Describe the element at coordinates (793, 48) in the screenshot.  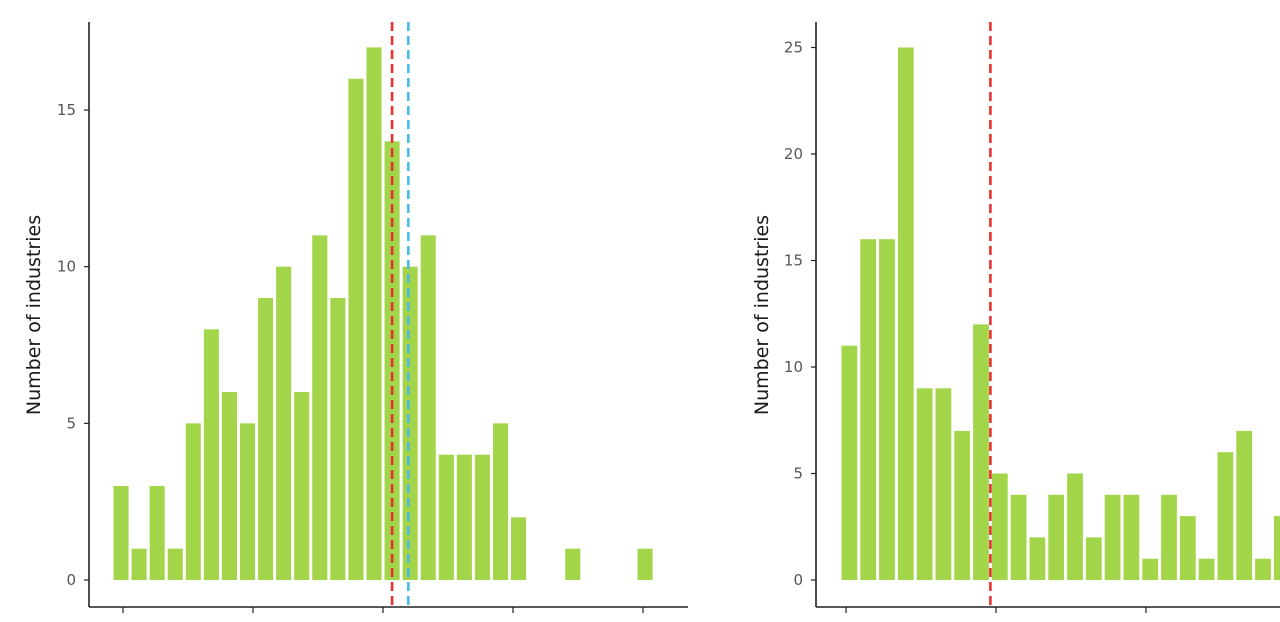
I see `y-tick-label: 25` at that location.